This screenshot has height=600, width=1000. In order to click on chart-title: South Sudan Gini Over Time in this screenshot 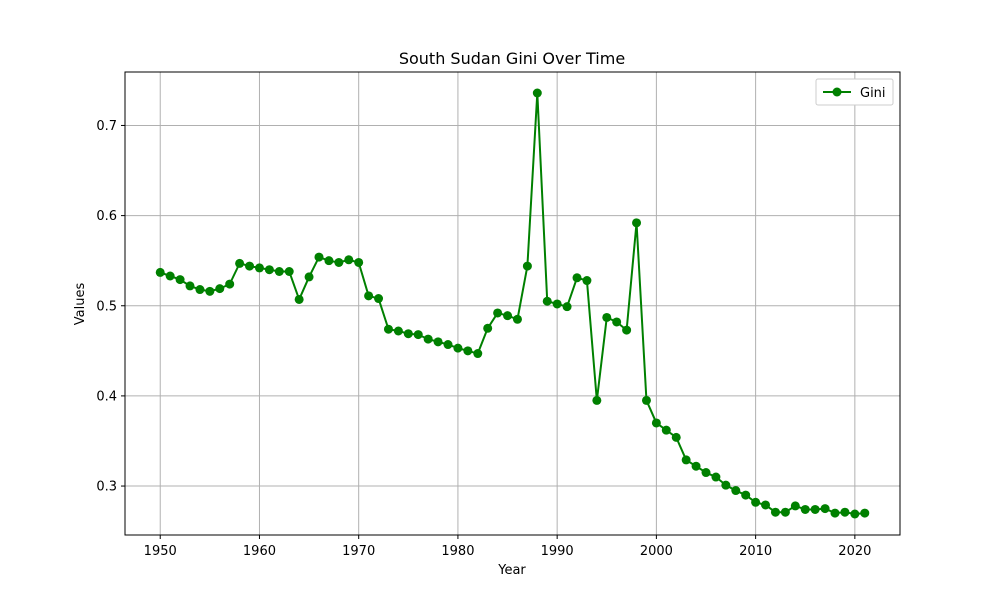, I will do `click(512, 58)`.